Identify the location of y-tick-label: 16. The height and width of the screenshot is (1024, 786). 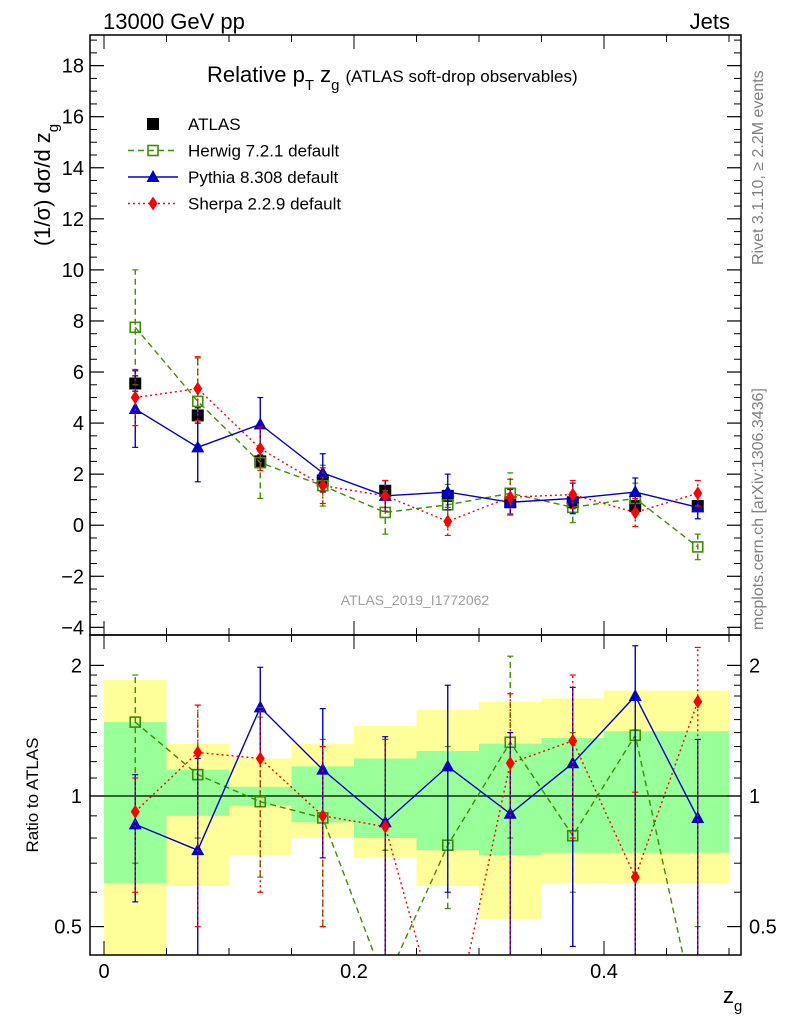
(73, 118).